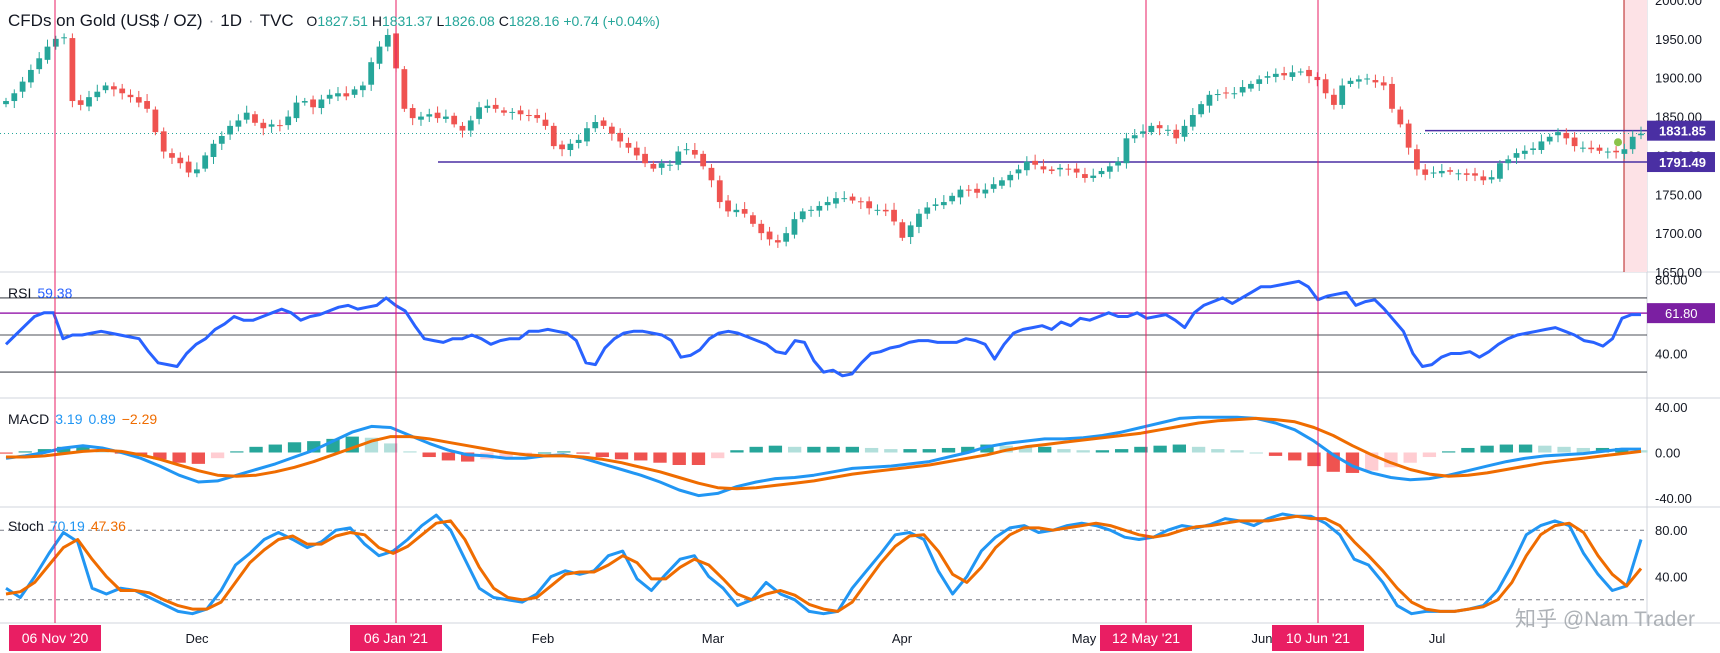 This screenshot has width=1720, height=653. Describe the element at coordinates (1678, 194) in the screenshot. I see `price-tick-label: 1750.00` at that location.